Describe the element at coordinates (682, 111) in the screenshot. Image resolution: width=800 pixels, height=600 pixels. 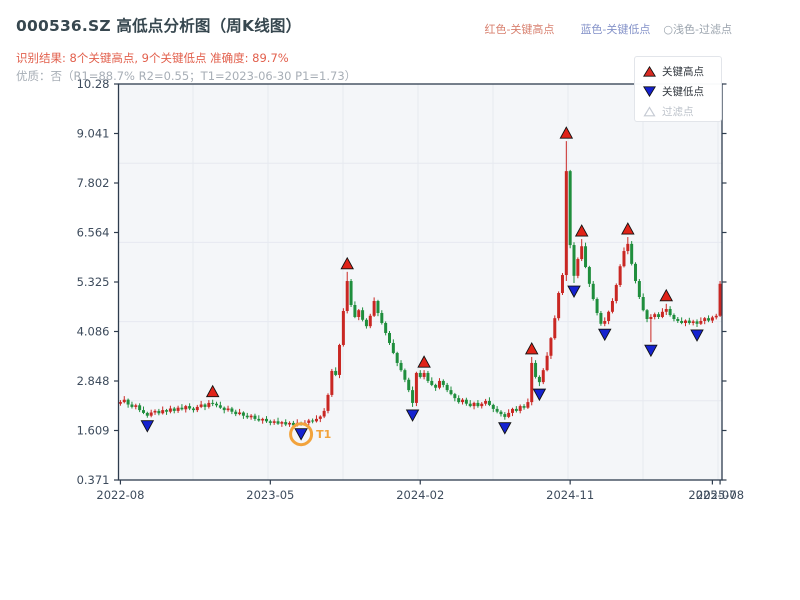
I see `legend-row-filtered: 过滤点` at that location.